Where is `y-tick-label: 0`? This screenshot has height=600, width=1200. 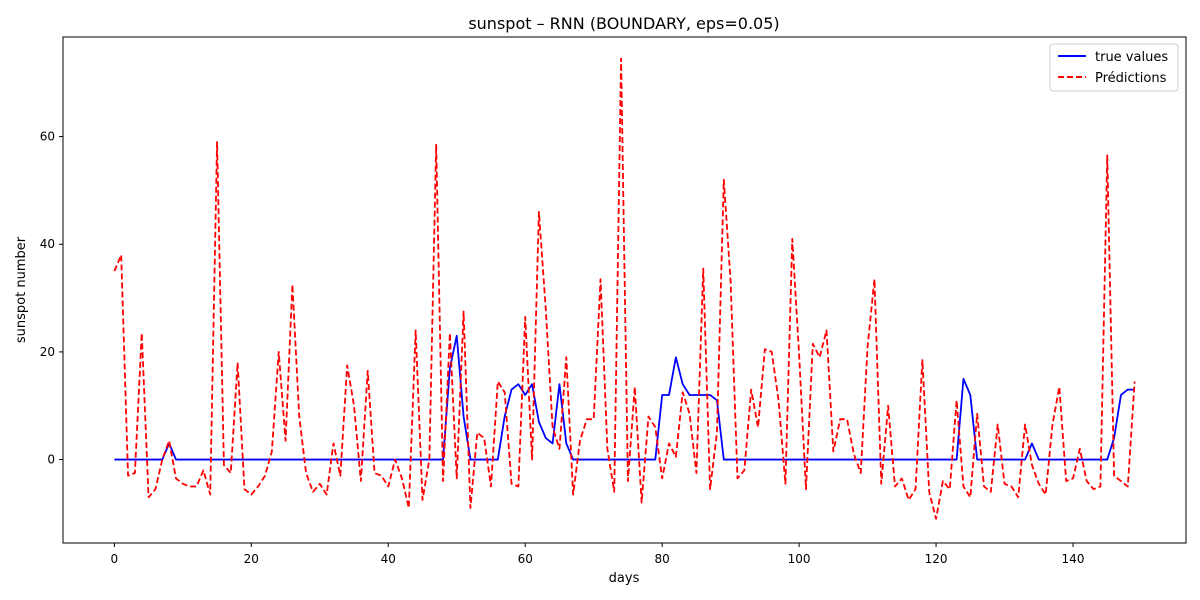
y-tick-label: 0 is located at coordinates (51, 460).